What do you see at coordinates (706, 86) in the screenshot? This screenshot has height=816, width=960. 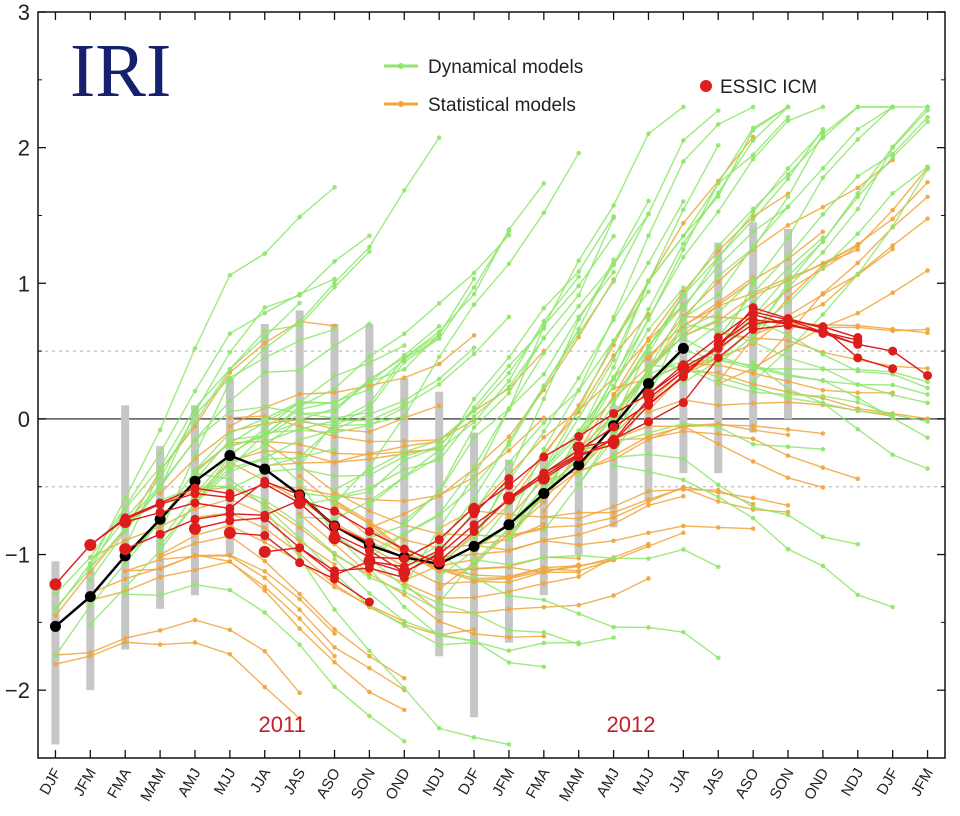 I see `legend-essic-marker` at bounding box center [706, 86].